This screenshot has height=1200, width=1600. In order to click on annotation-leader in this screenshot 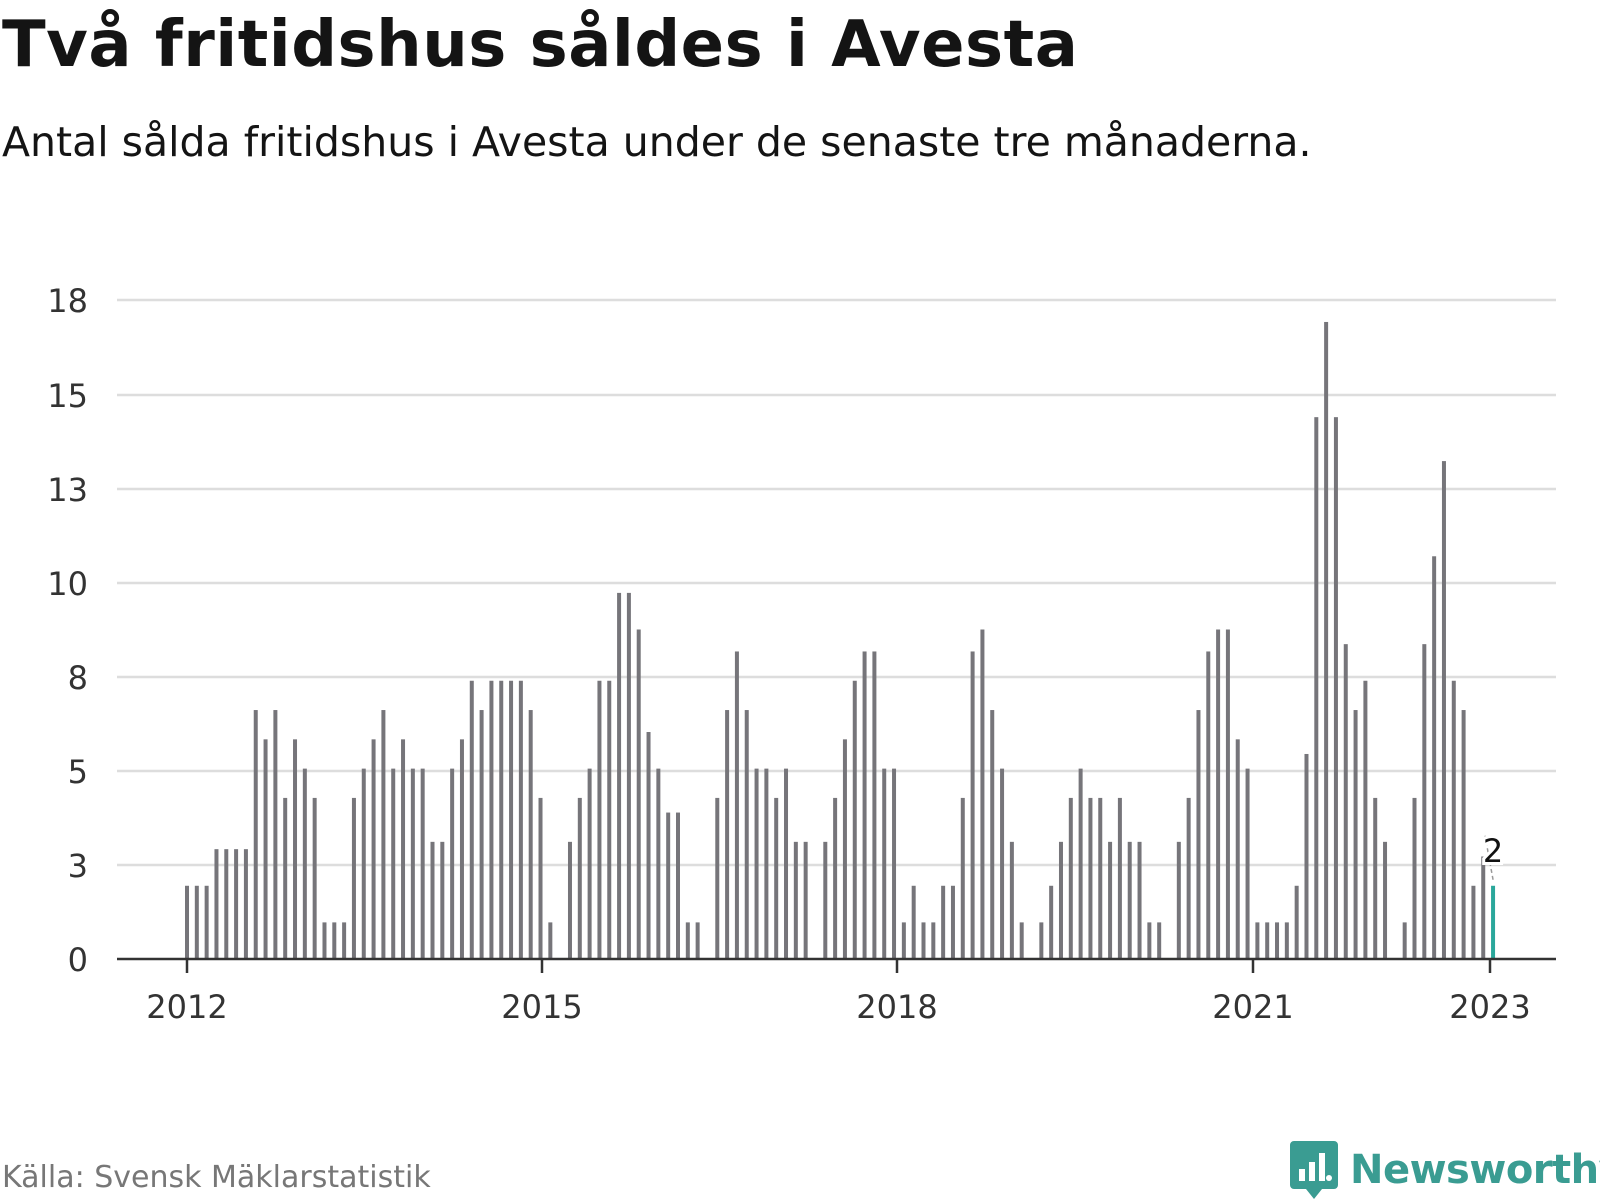, I will do `click(1489, 857)`.